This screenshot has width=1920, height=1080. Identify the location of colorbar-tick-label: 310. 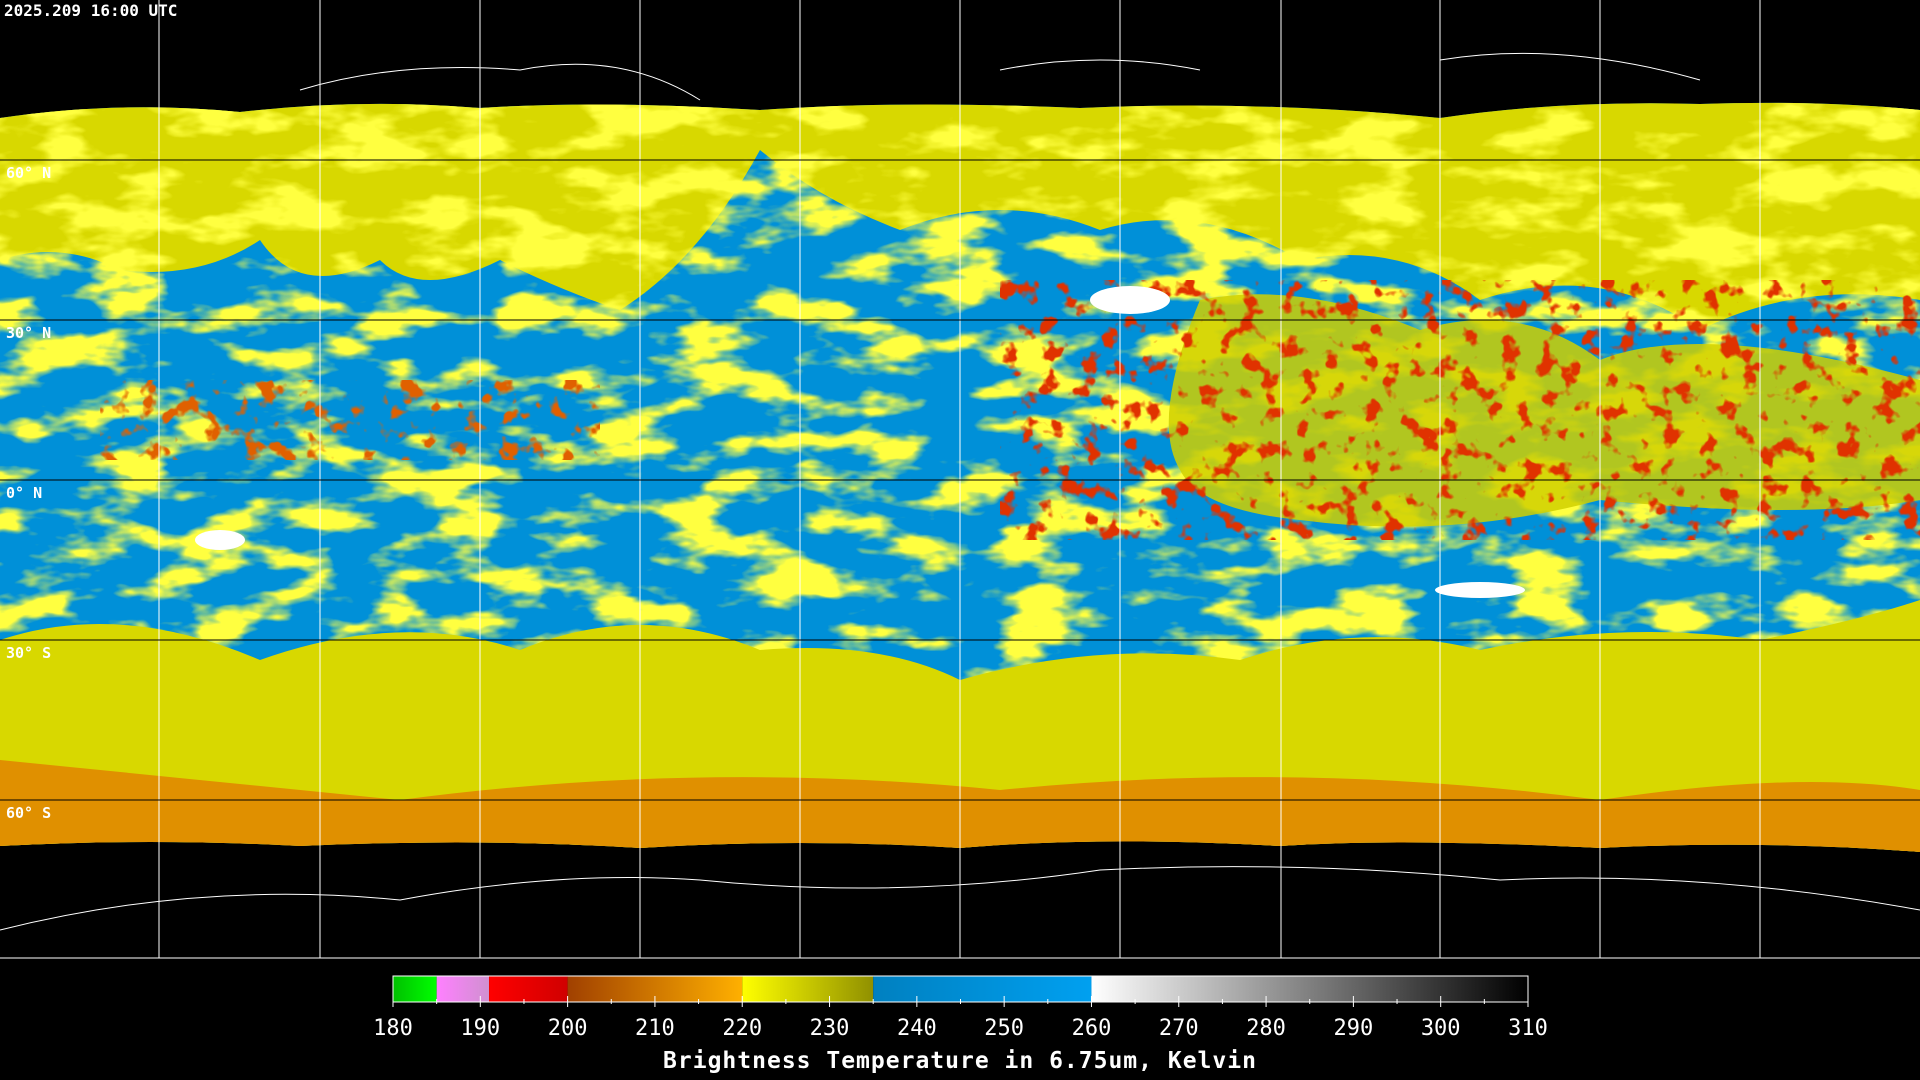
(1528, 1028).